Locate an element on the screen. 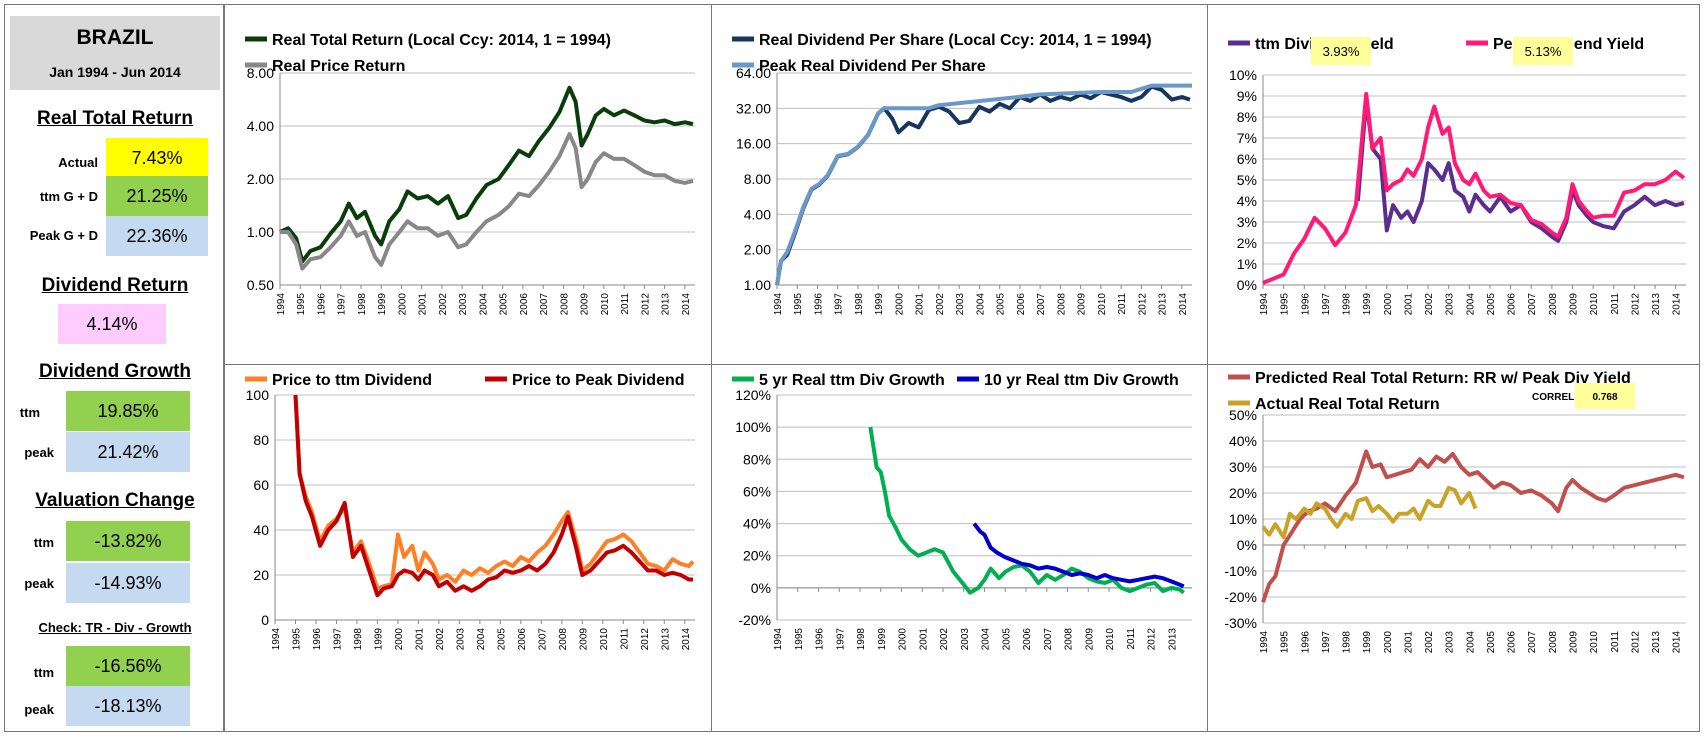 The width and height of the screenshot is (1704, 739). y-tick-label: 8% is located at coordinates (1247, 117).